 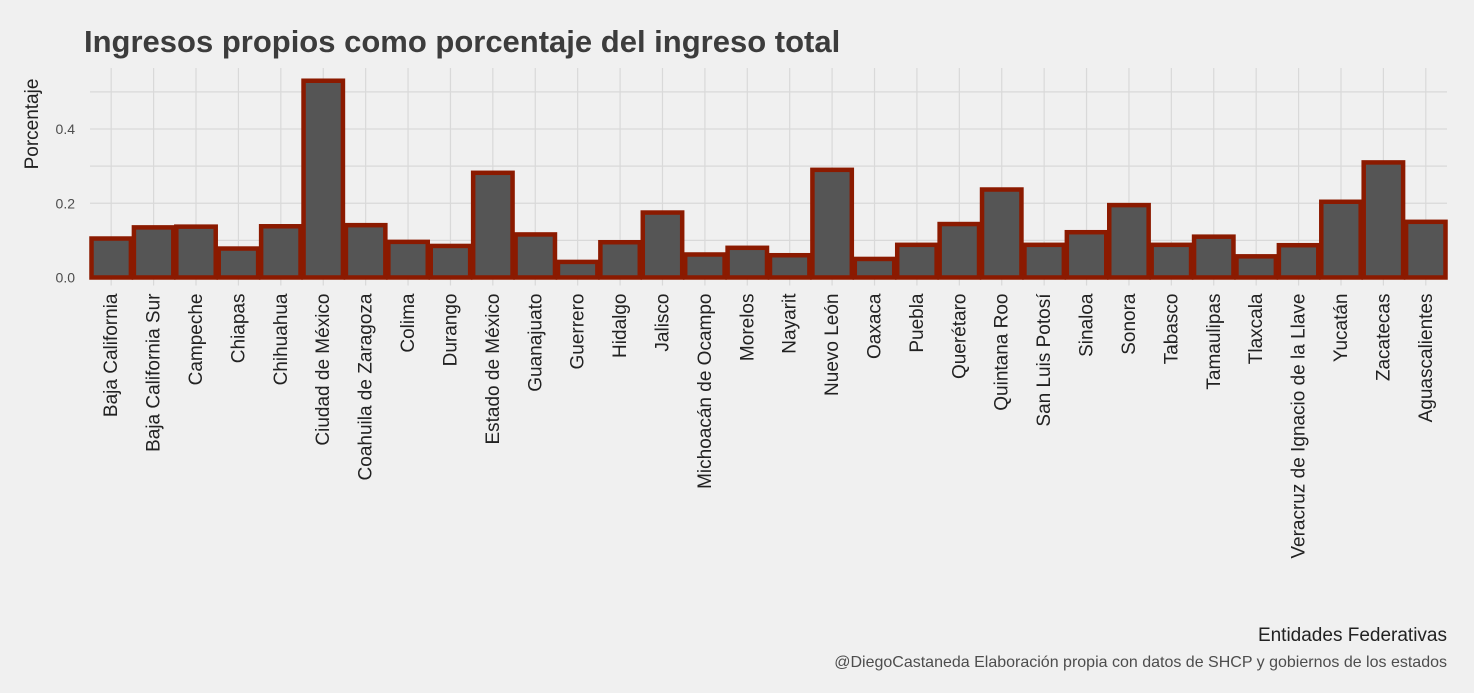 I want to click on y-tick-label: 0.2, so click(x=66, y=203).